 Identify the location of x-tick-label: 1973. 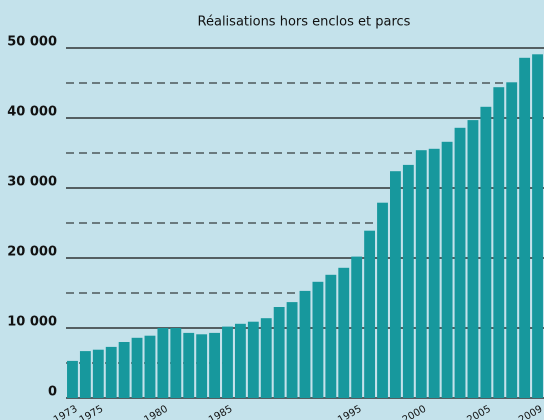
(66, 412).